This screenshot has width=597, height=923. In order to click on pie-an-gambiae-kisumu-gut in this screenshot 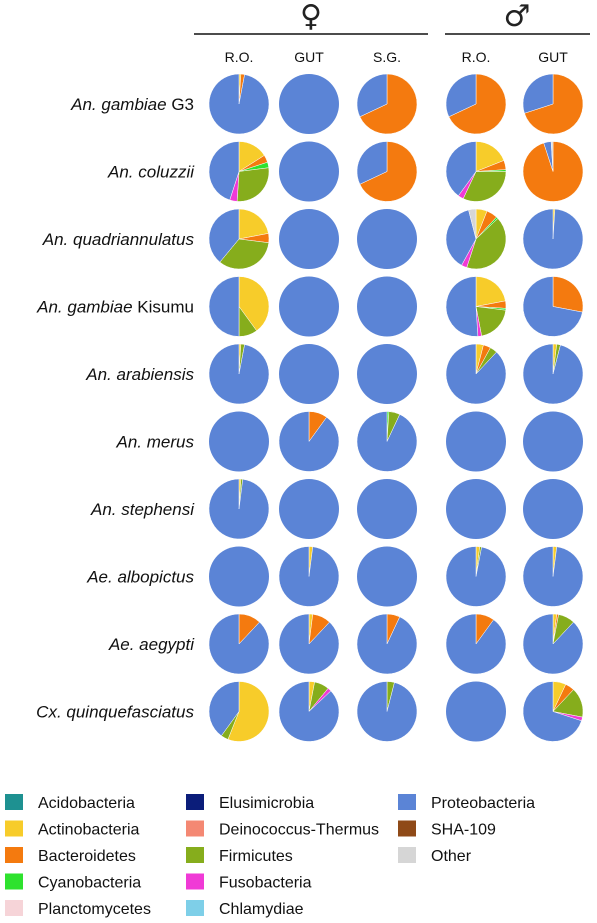, I will do `click(309, 306)`.